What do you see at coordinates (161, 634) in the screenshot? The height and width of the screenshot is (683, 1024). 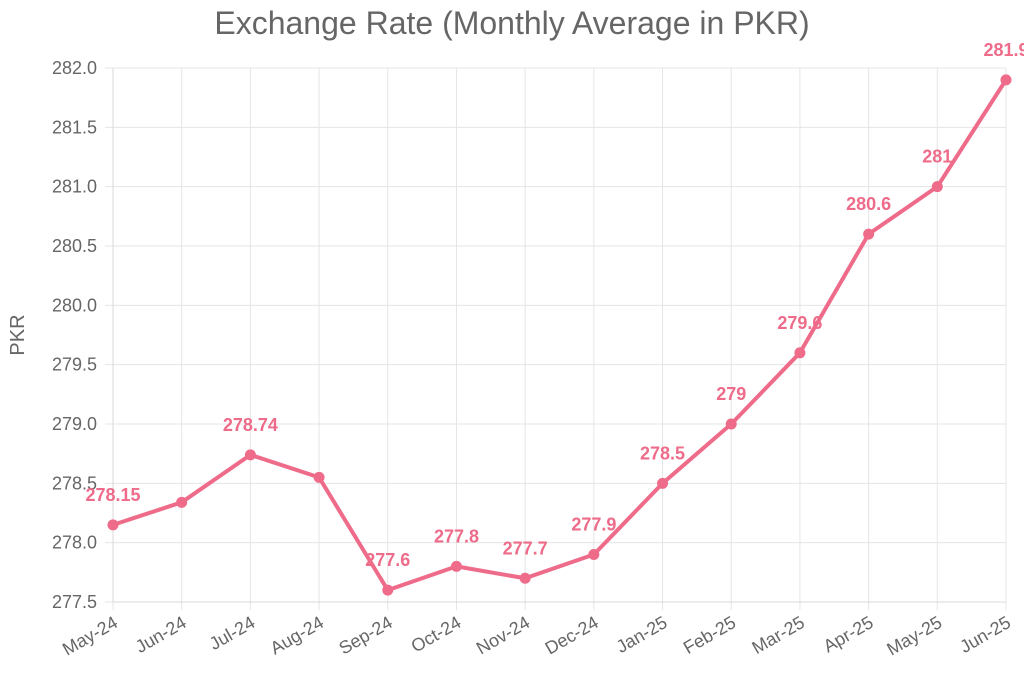 I see `x-tick-label: Jun-24` at bounding box center [161, 634].